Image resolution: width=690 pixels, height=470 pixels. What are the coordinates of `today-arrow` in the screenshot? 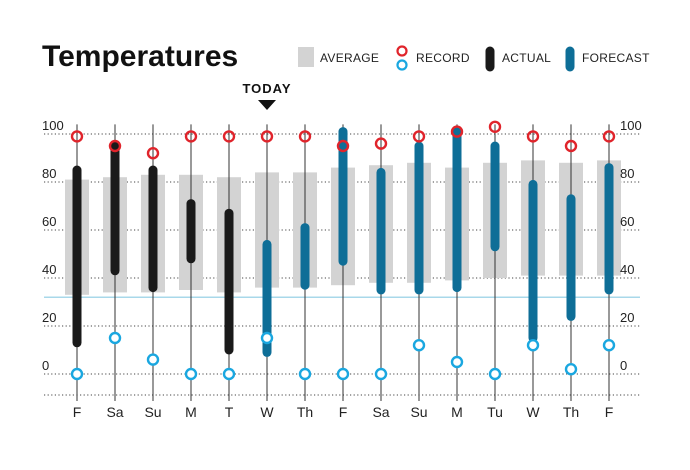 It's located at (267, 105).